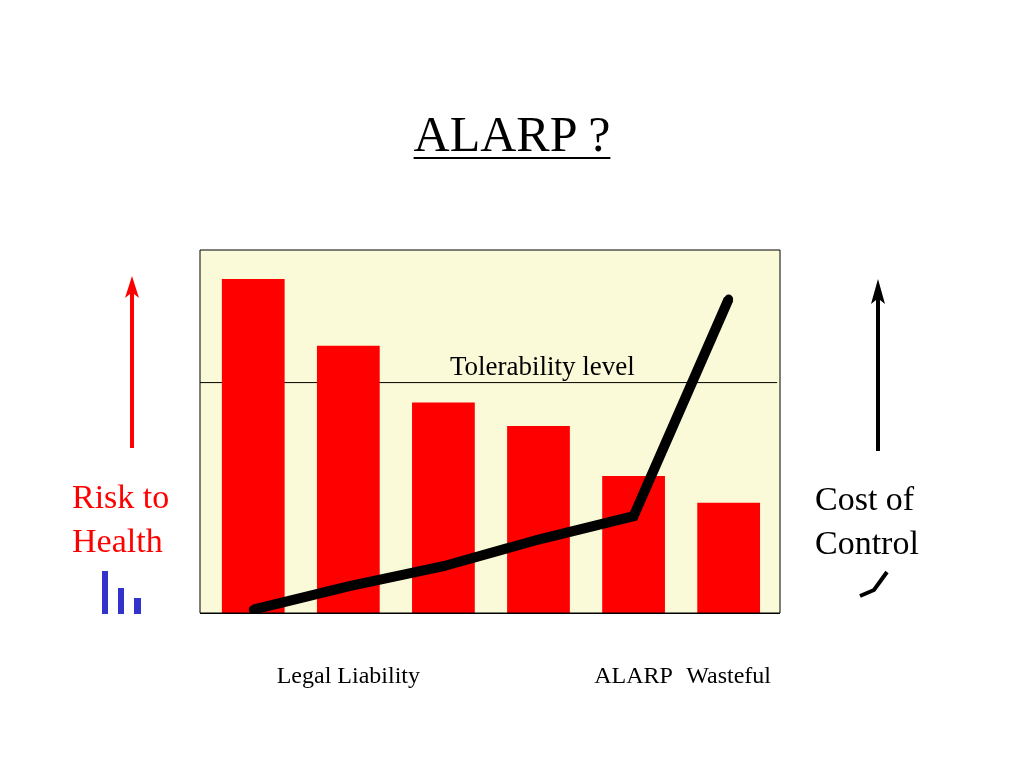 This screenshot has width=1024, height=768. What do you see at coordinates (542, 366) in the screenshot?
I see `ref-line-label: Tolerability level` at bounding box center [542, 366].